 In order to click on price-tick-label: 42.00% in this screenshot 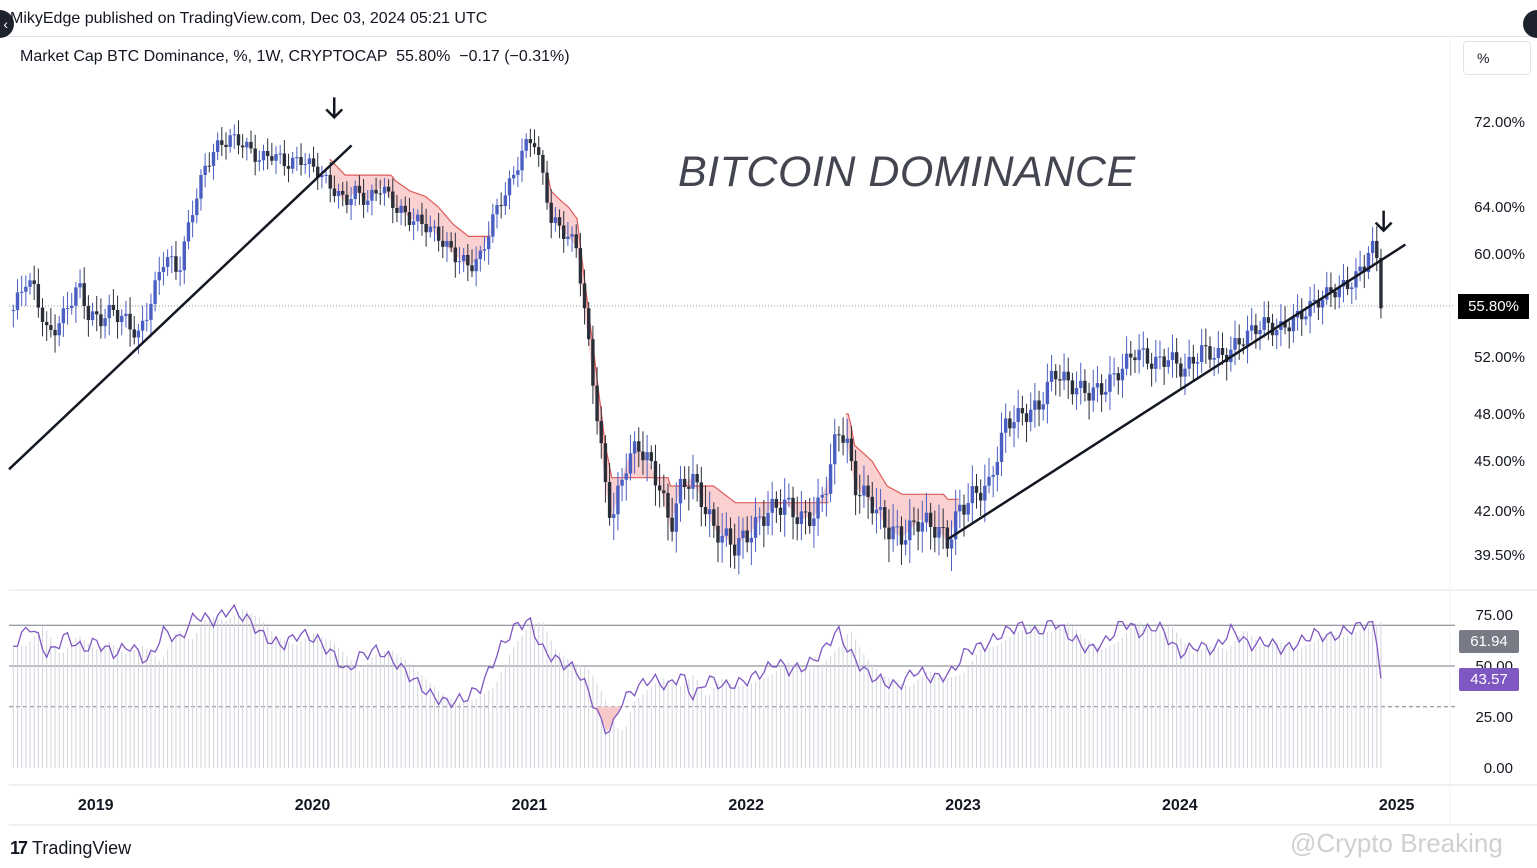, I will do `click(1499, 511)`.